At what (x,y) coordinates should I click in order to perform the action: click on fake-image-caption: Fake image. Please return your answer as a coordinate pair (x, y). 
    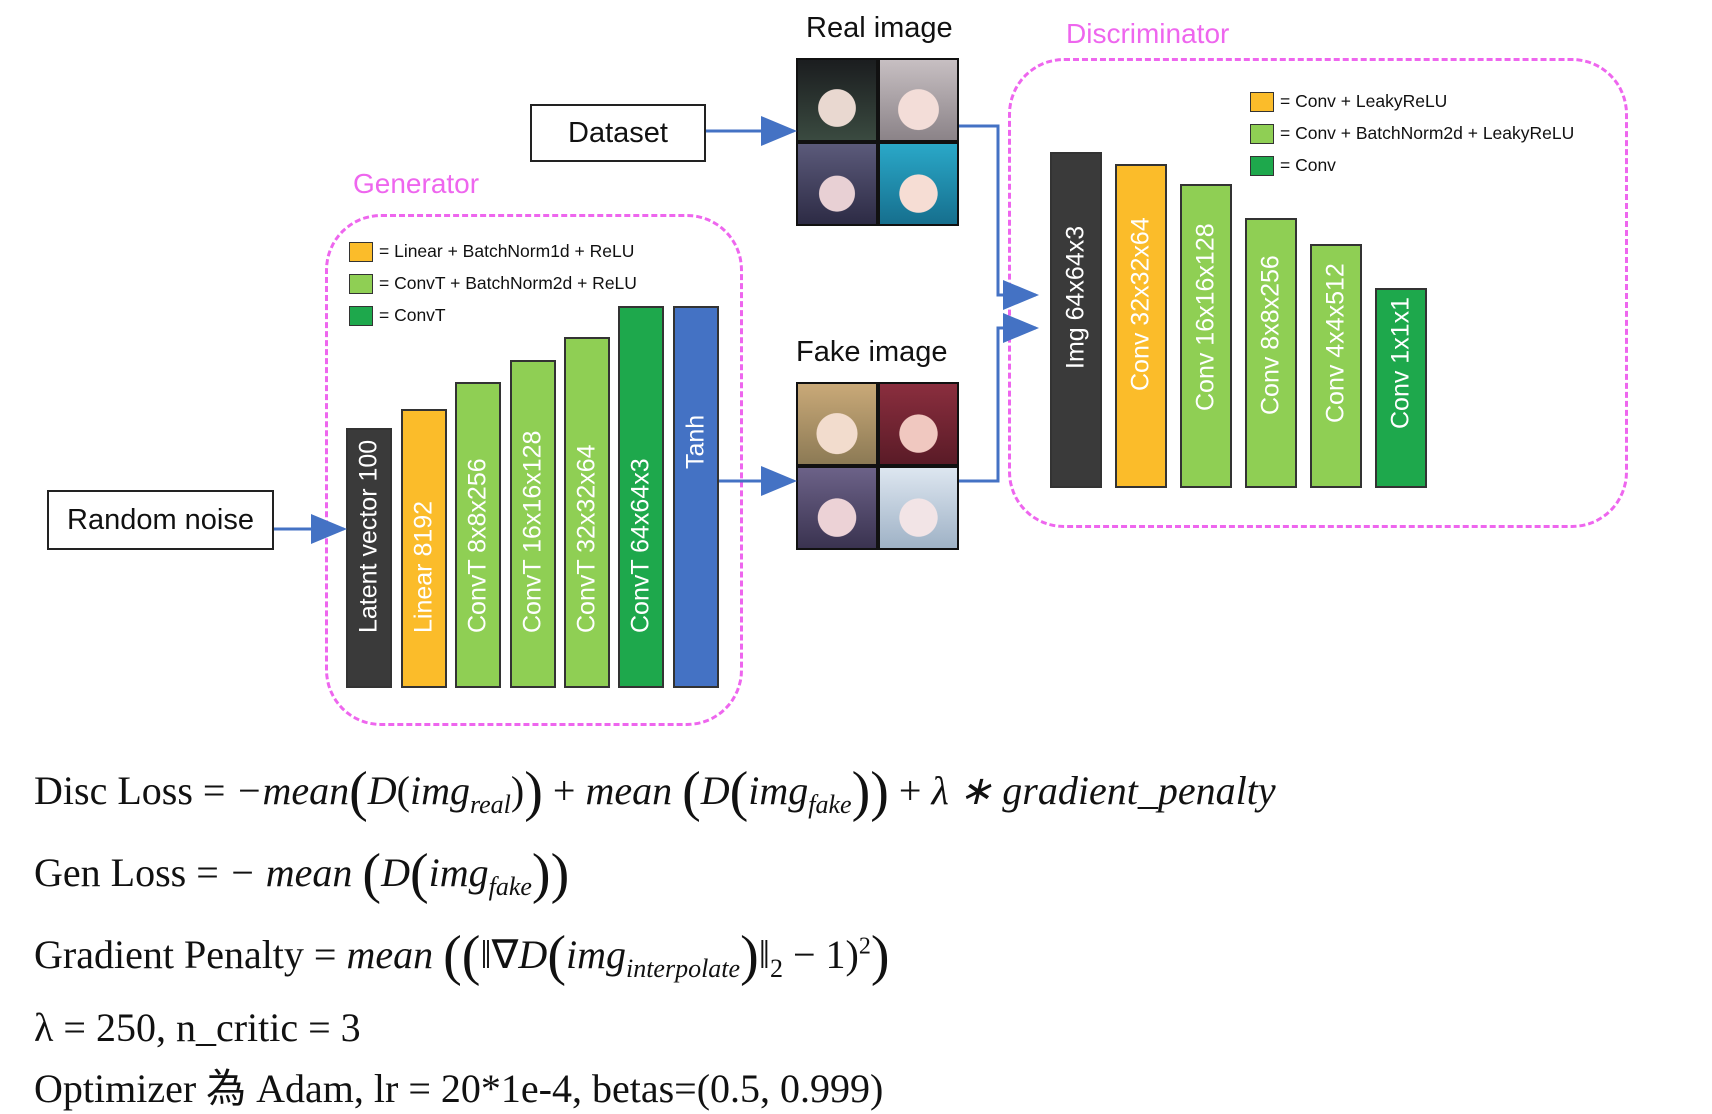
    Looking at the image, I should click on (872, 352).